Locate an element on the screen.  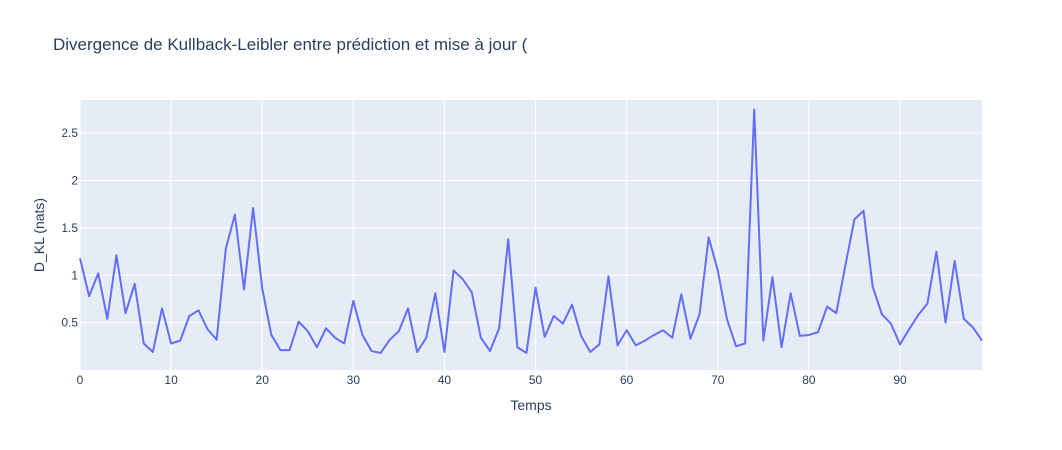
x-tick-label: 20 is located at coordinates (263, 380).